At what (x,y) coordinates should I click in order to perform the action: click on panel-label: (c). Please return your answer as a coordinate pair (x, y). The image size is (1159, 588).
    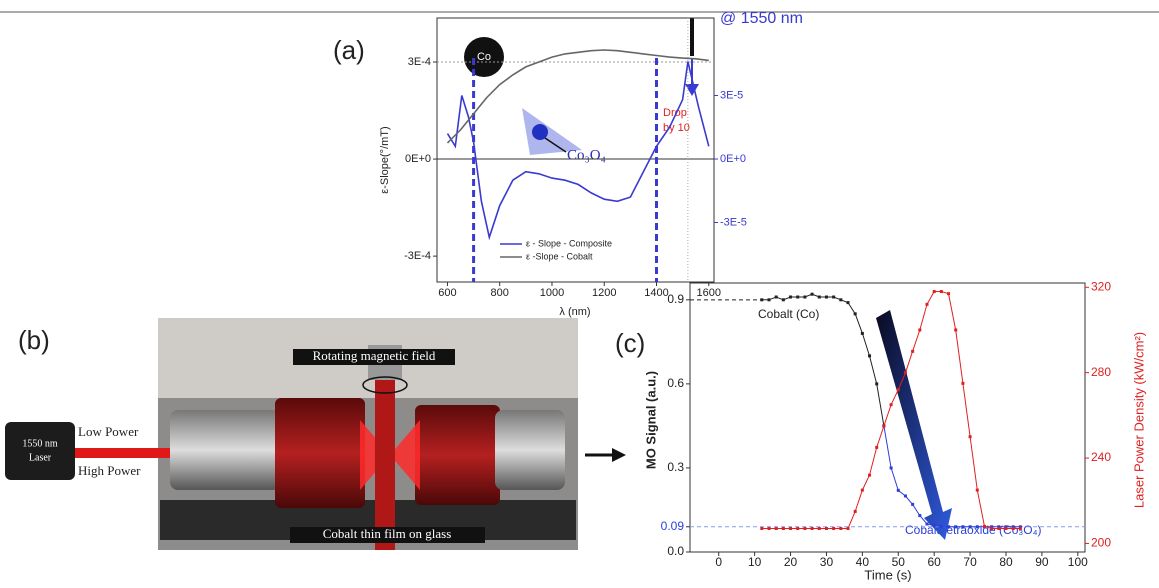
    Looking at the image, I should click on (630, 343).